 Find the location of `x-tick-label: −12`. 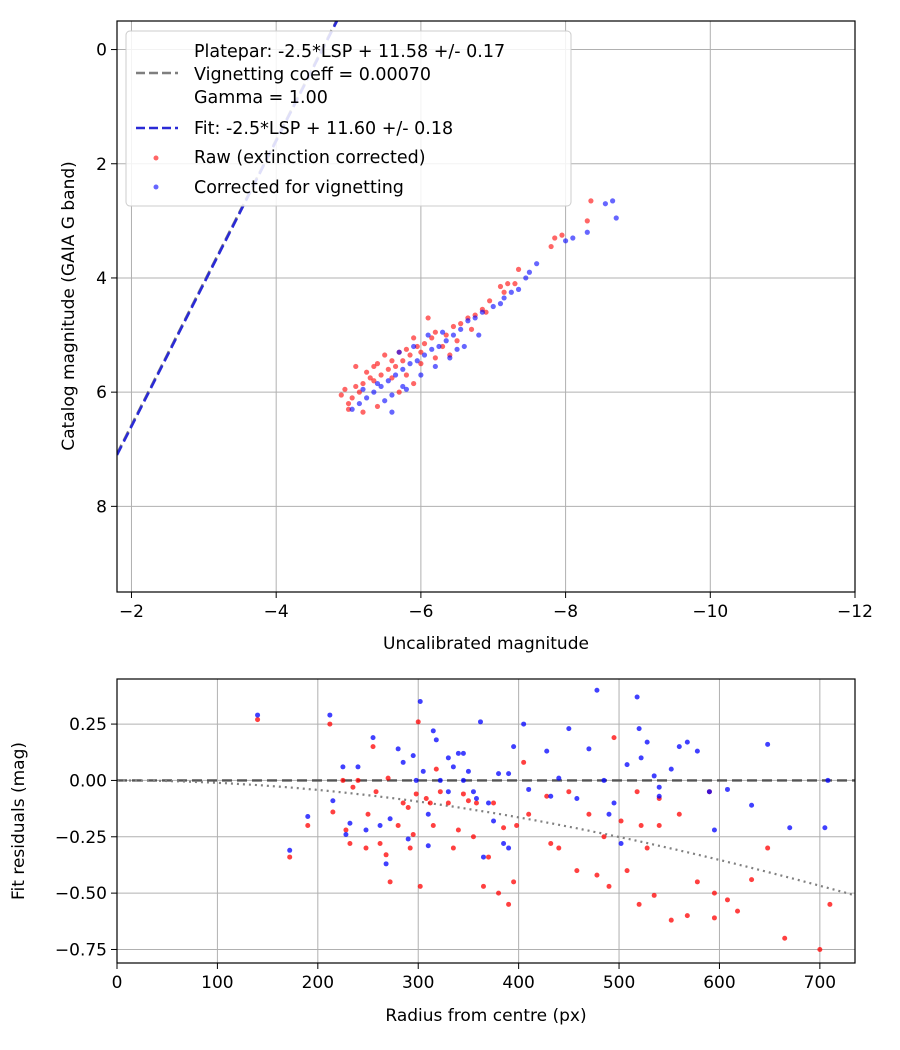

x-tick-label: −12 is located at coordinates (855, 612).